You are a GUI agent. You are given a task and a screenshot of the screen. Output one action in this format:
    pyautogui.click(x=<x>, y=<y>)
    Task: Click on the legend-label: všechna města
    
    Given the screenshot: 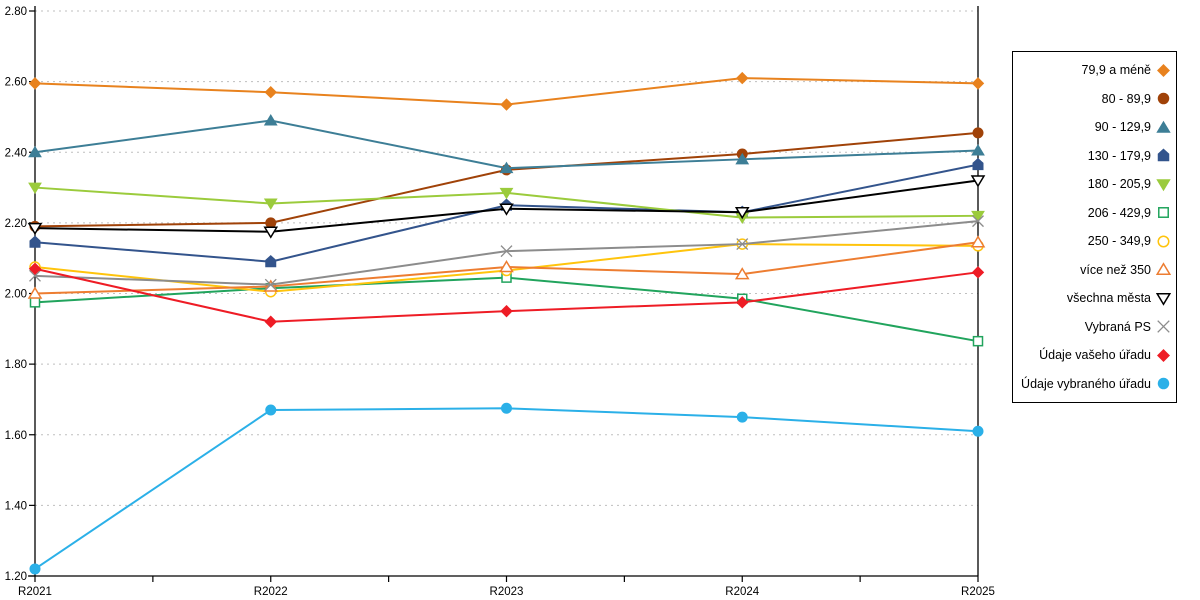 What is the action you would take?
    pyautogui.click(x=1108, y=298)
    